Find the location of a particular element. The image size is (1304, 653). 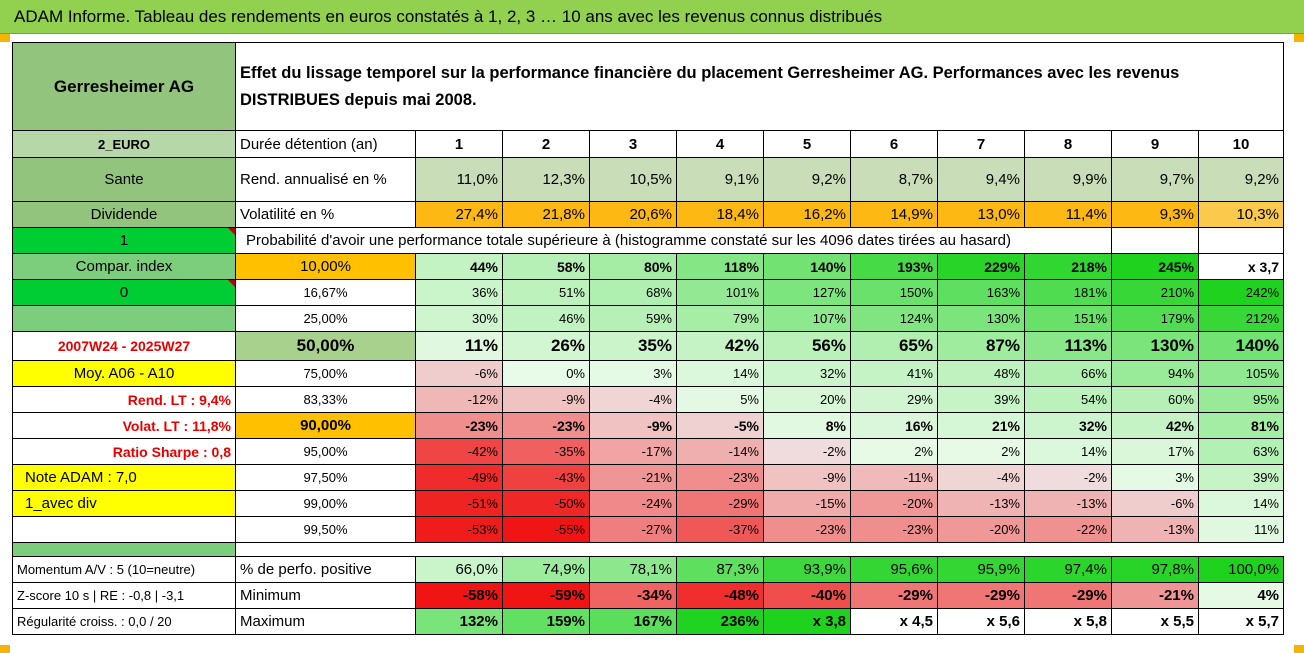

statistics-label: Maximum is located at coordinates (325, 621).